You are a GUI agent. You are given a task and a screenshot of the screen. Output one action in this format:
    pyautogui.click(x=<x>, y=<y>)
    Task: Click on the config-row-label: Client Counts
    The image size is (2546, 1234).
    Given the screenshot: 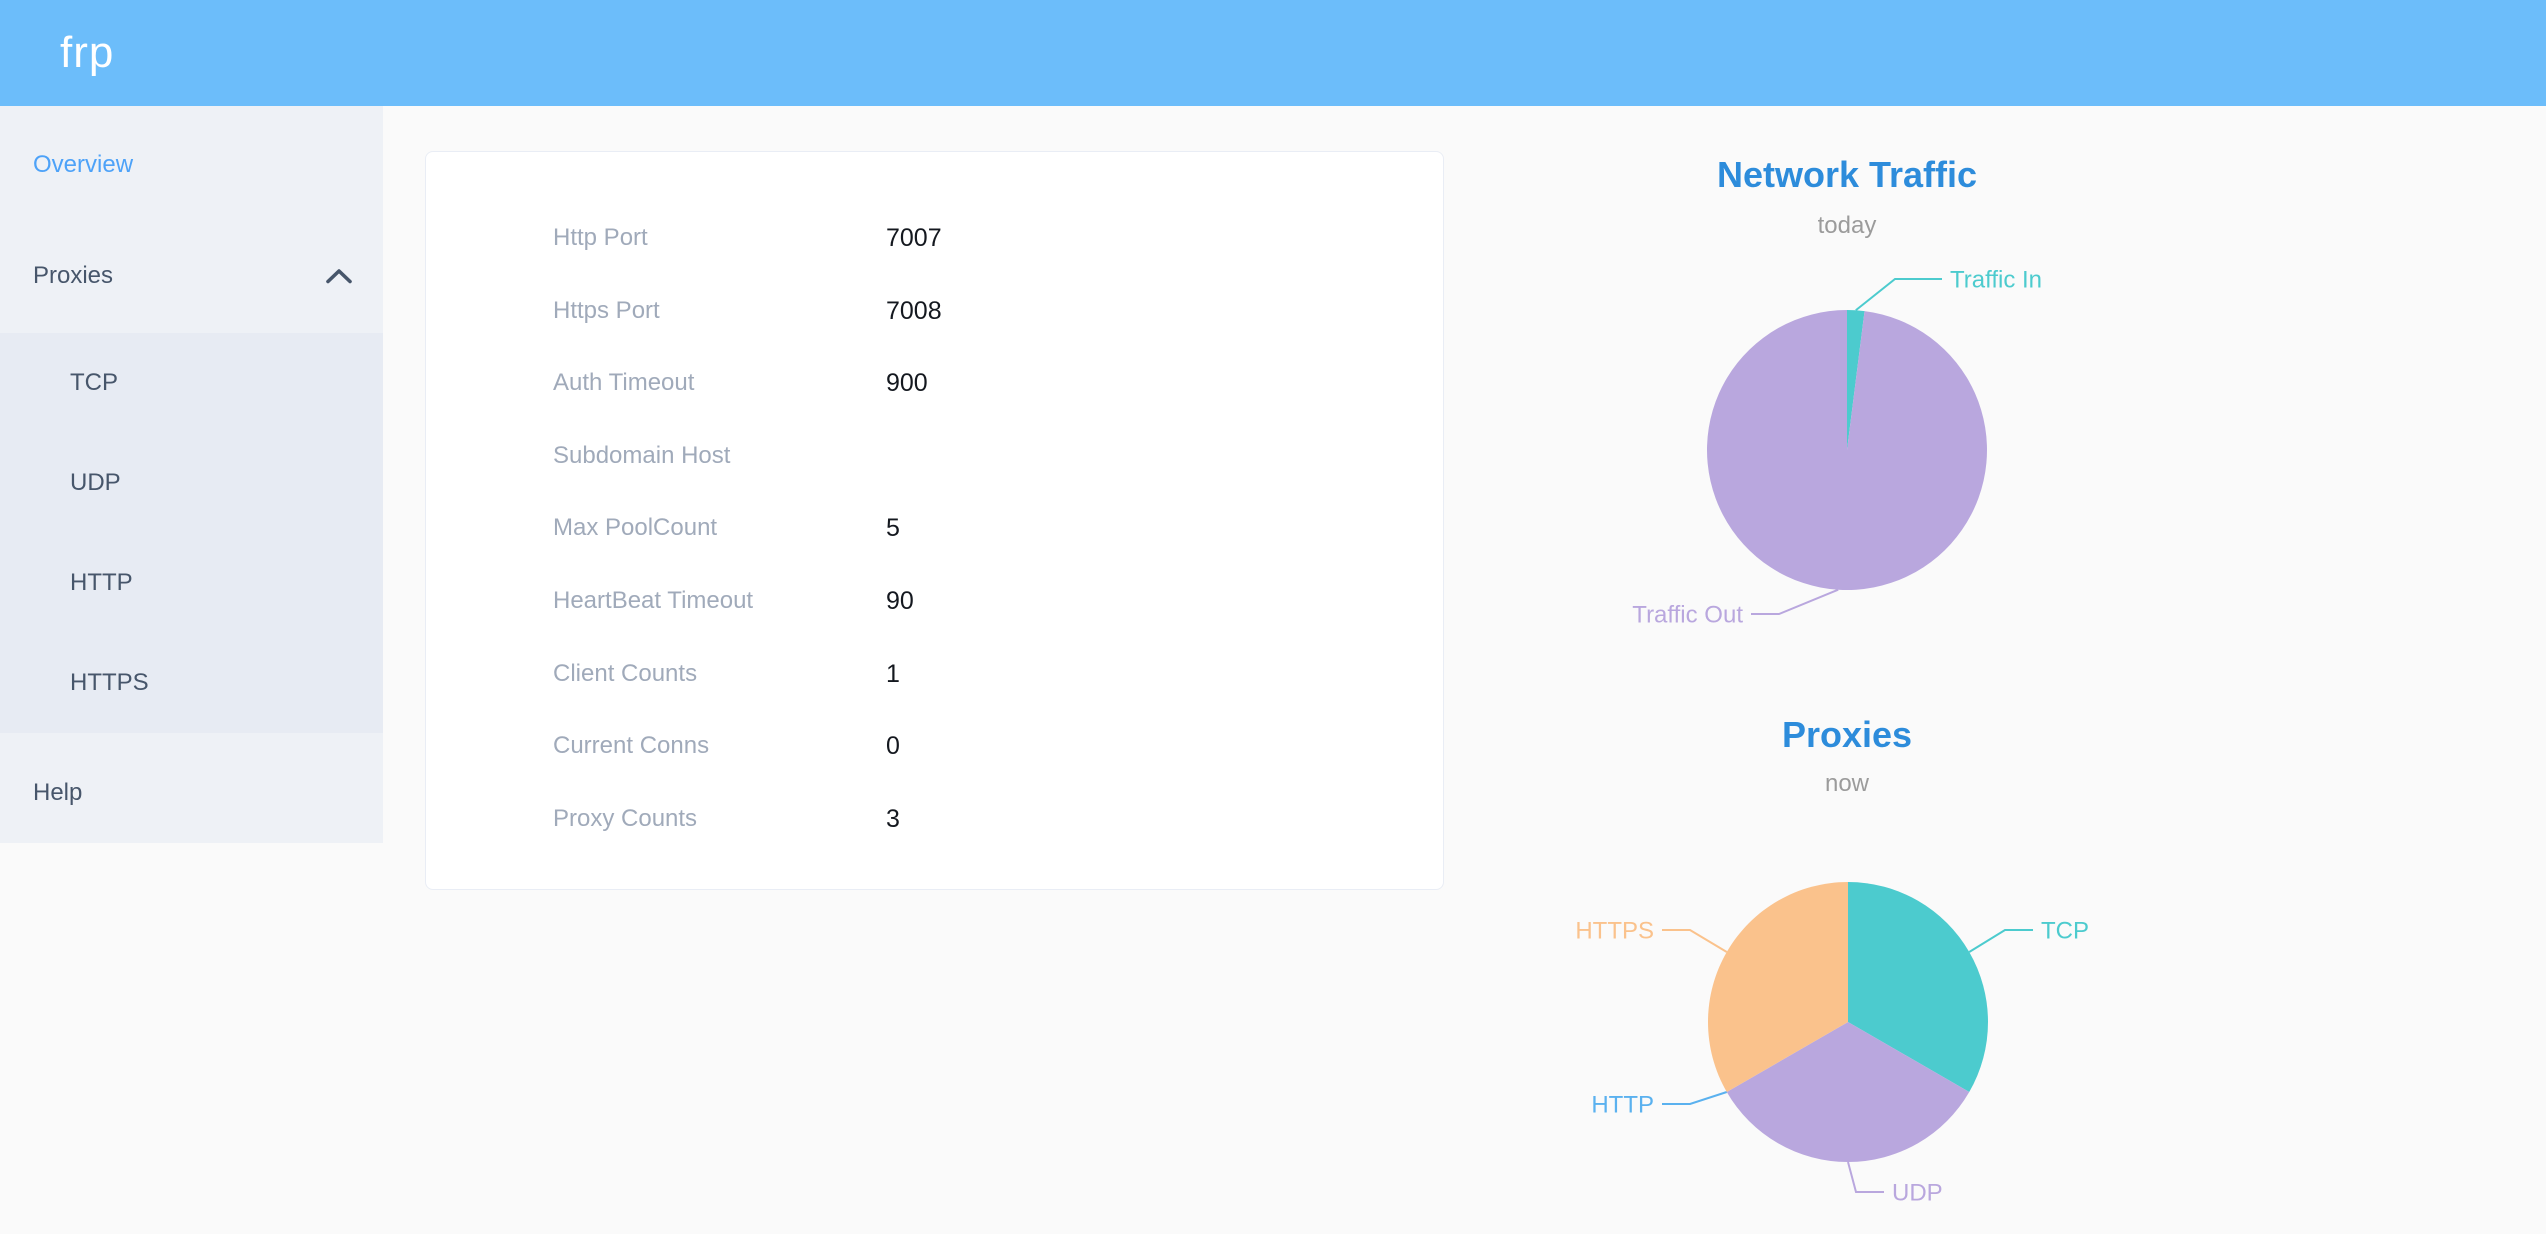 What is the action you would take?
    pyautogui.click(x=625, y=673)
    